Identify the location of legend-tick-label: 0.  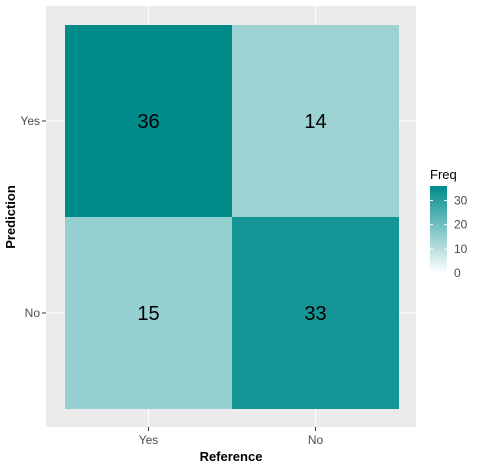
(457, 273).